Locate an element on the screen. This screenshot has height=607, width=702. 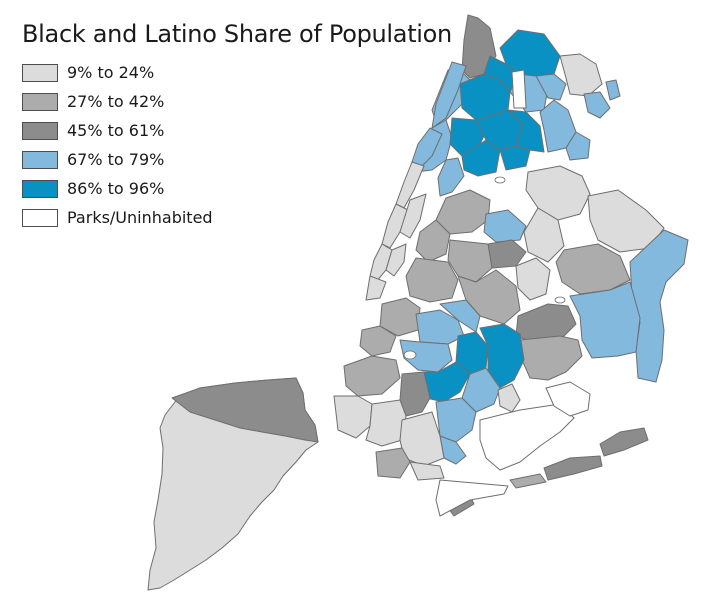
legend-label: Parks/Uninhabited is located at coordinates (140, 217).